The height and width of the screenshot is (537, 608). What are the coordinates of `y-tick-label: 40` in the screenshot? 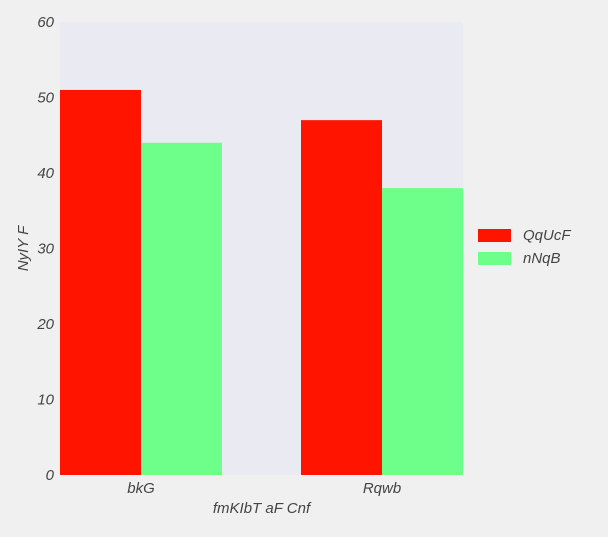 It's located at (45, 173).